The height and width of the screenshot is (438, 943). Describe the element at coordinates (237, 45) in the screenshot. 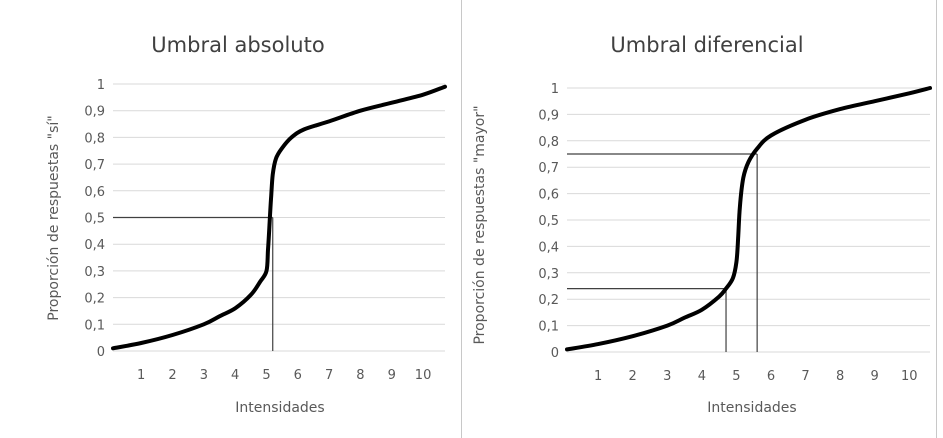

I see `chart-title: Umbral absoluto` at that location.